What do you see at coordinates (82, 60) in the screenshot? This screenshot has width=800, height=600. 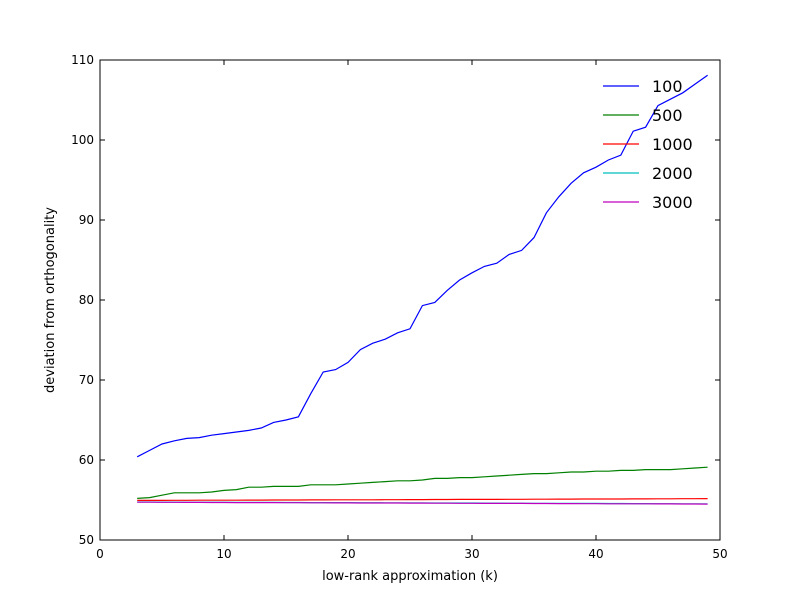 I see `y-tick-label: 110` at bounding box center [82, 60].